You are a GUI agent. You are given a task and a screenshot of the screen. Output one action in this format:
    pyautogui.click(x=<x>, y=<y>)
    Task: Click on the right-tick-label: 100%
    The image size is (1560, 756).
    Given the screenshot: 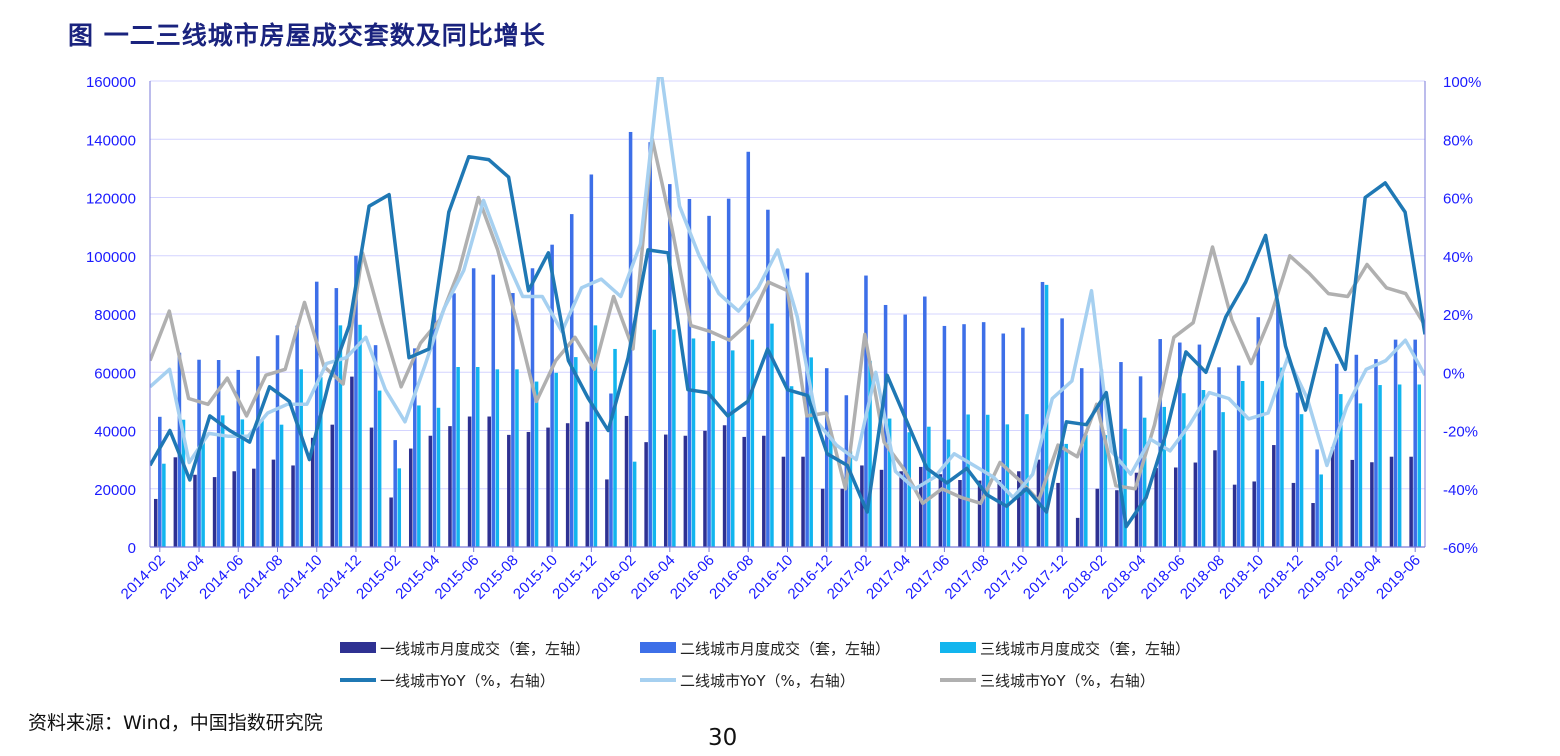 What is the action you would take?
    pyautogui.click(x=1462, y=82)
    